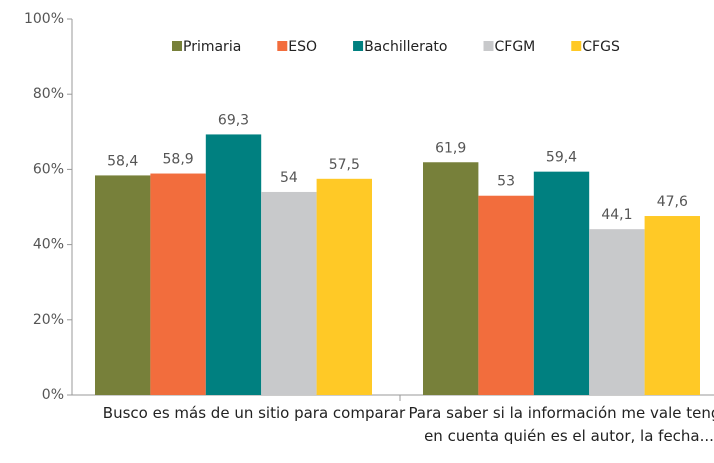 Image resolution: width=714 pixels, height=463 pixels. I want to click on value-label: 57,5, so click(344, 165).